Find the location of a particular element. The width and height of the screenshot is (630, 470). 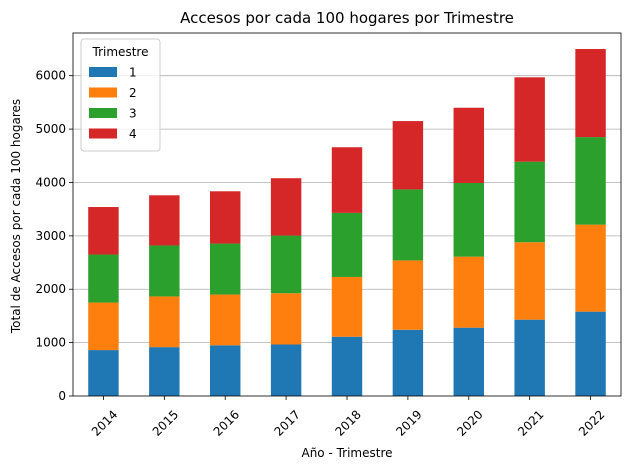

bar-segment-q2-2015 is located at coordinates (164, 322).